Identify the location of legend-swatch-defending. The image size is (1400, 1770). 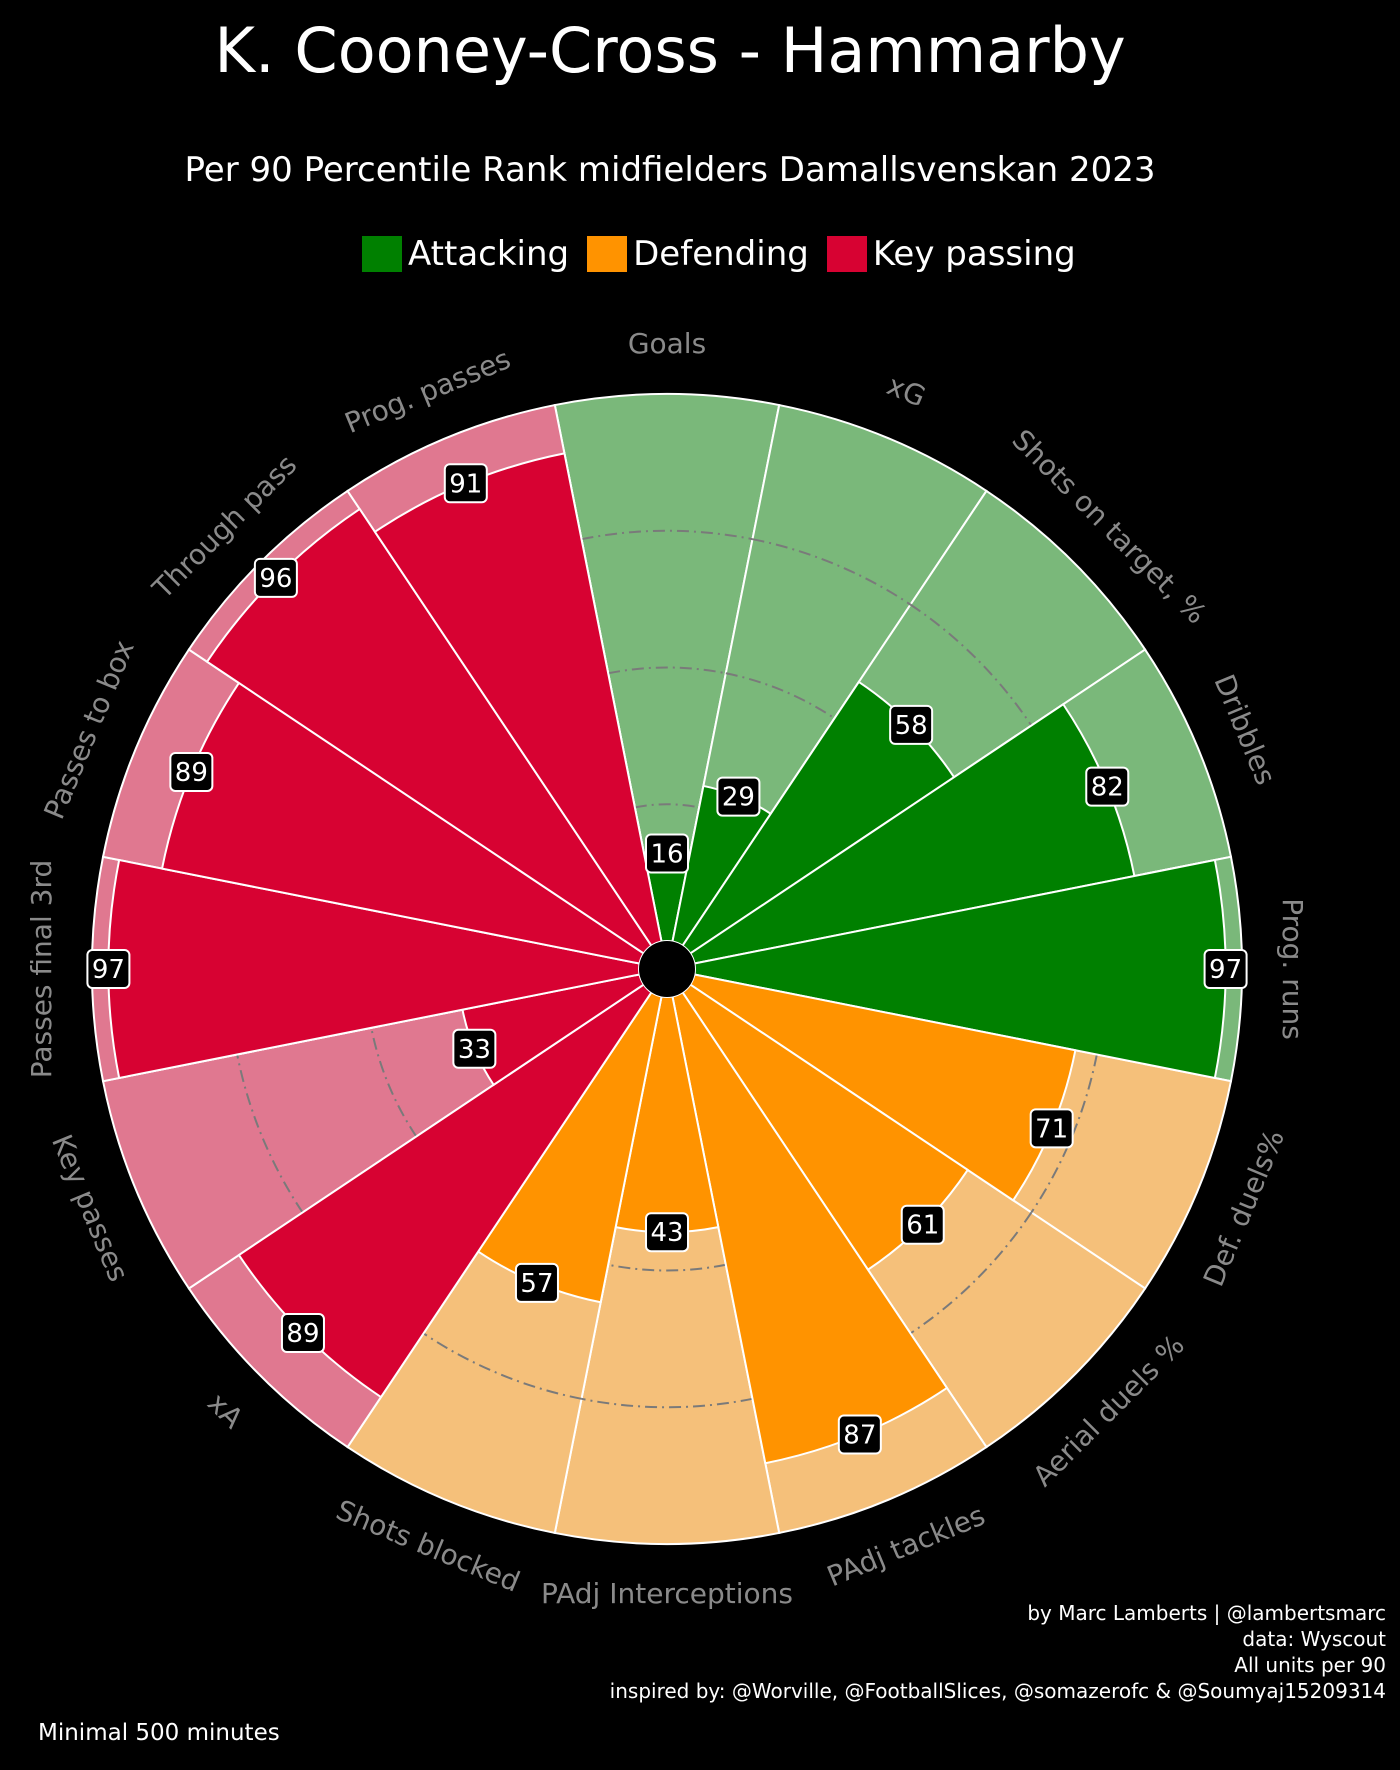
(607, 254).